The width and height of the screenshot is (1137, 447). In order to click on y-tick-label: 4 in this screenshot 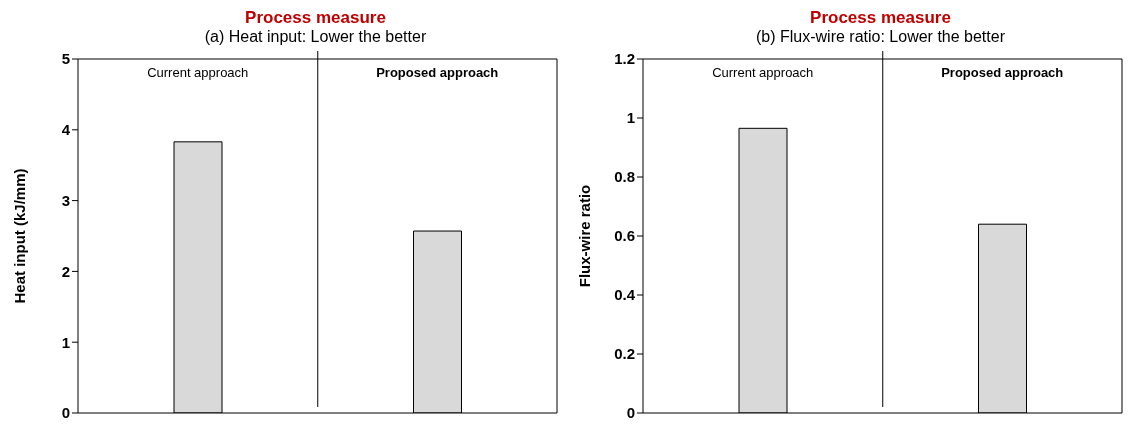, I will do `click(66, 130)`.